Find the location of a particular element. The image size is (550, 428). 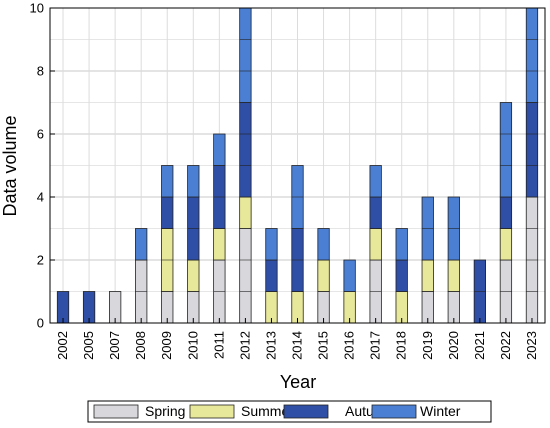

bar-summer-2017 is located at coordinates (375, 244).